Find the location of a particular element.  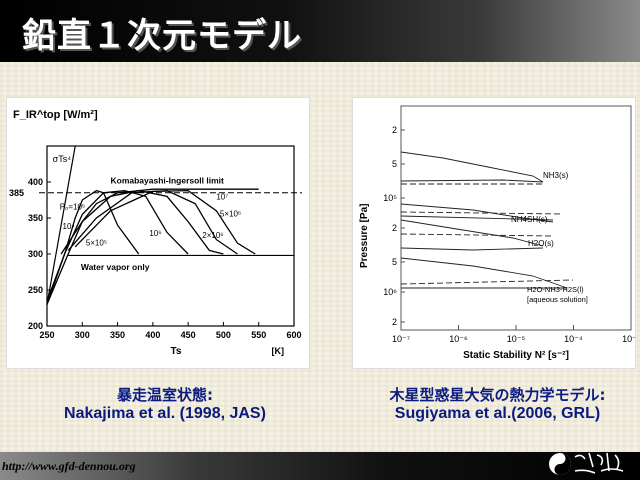

label-nh4sh: NH4SH(s) is located at coordinates (529, 219).